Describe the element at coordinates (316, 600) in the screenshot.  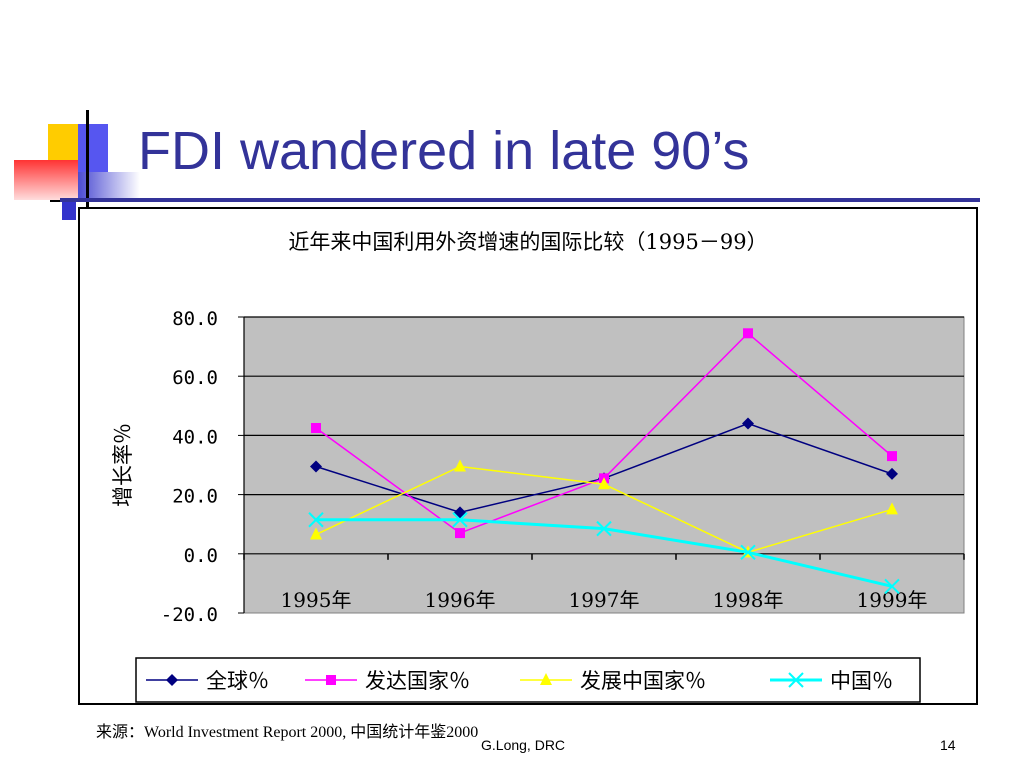
I see `x-tick-label: 1995年` at that location.